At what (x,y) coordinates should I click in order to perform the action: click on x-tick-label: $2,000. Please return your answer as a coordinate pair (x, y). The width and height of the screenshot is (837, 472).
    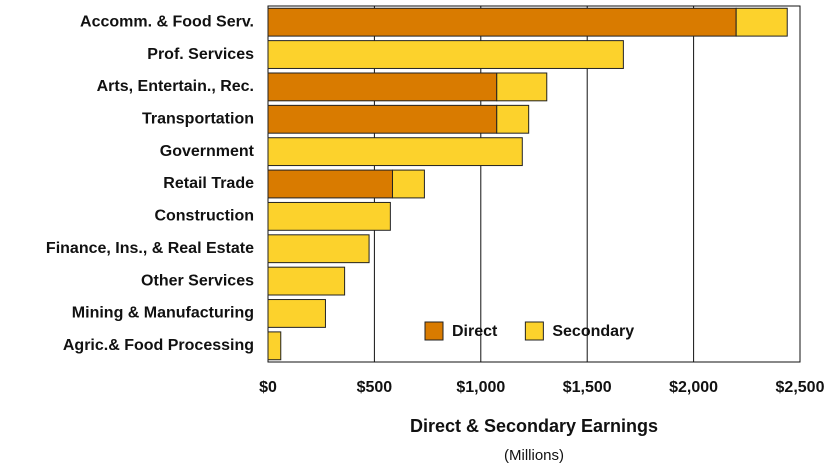
    Looking at the image, I should click on (693, 387).